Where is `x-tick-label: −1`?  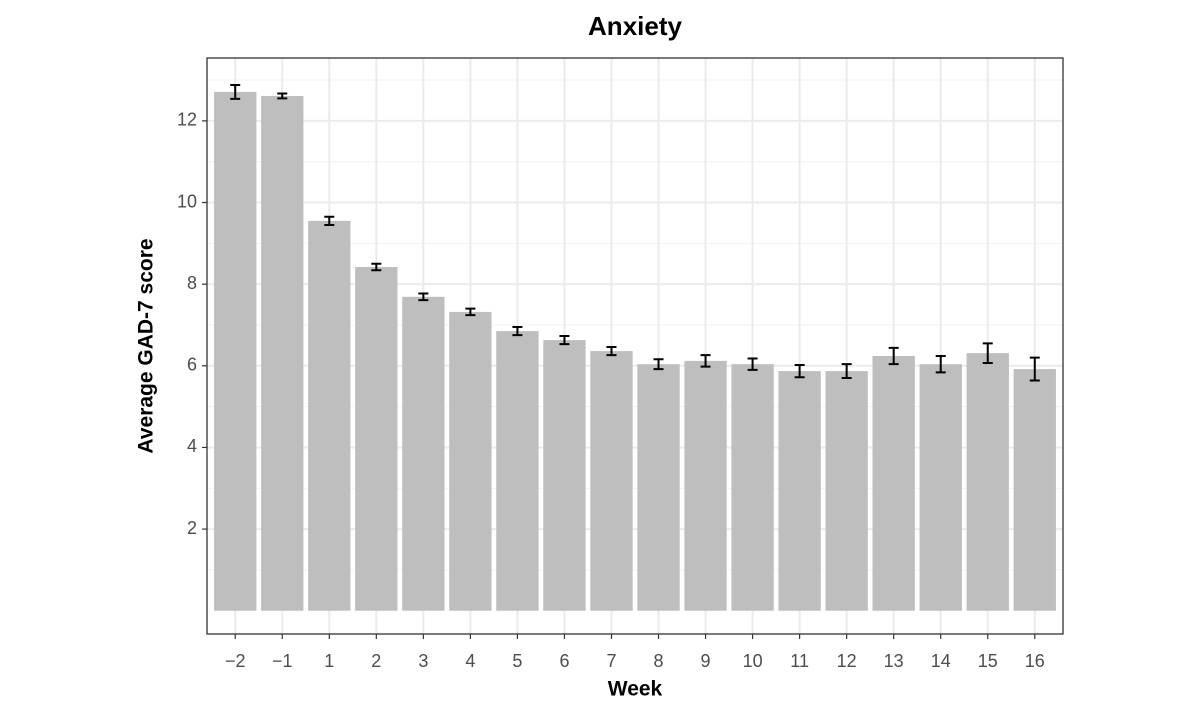
x-tick-label: −1 is located at coordinates (282, 661).